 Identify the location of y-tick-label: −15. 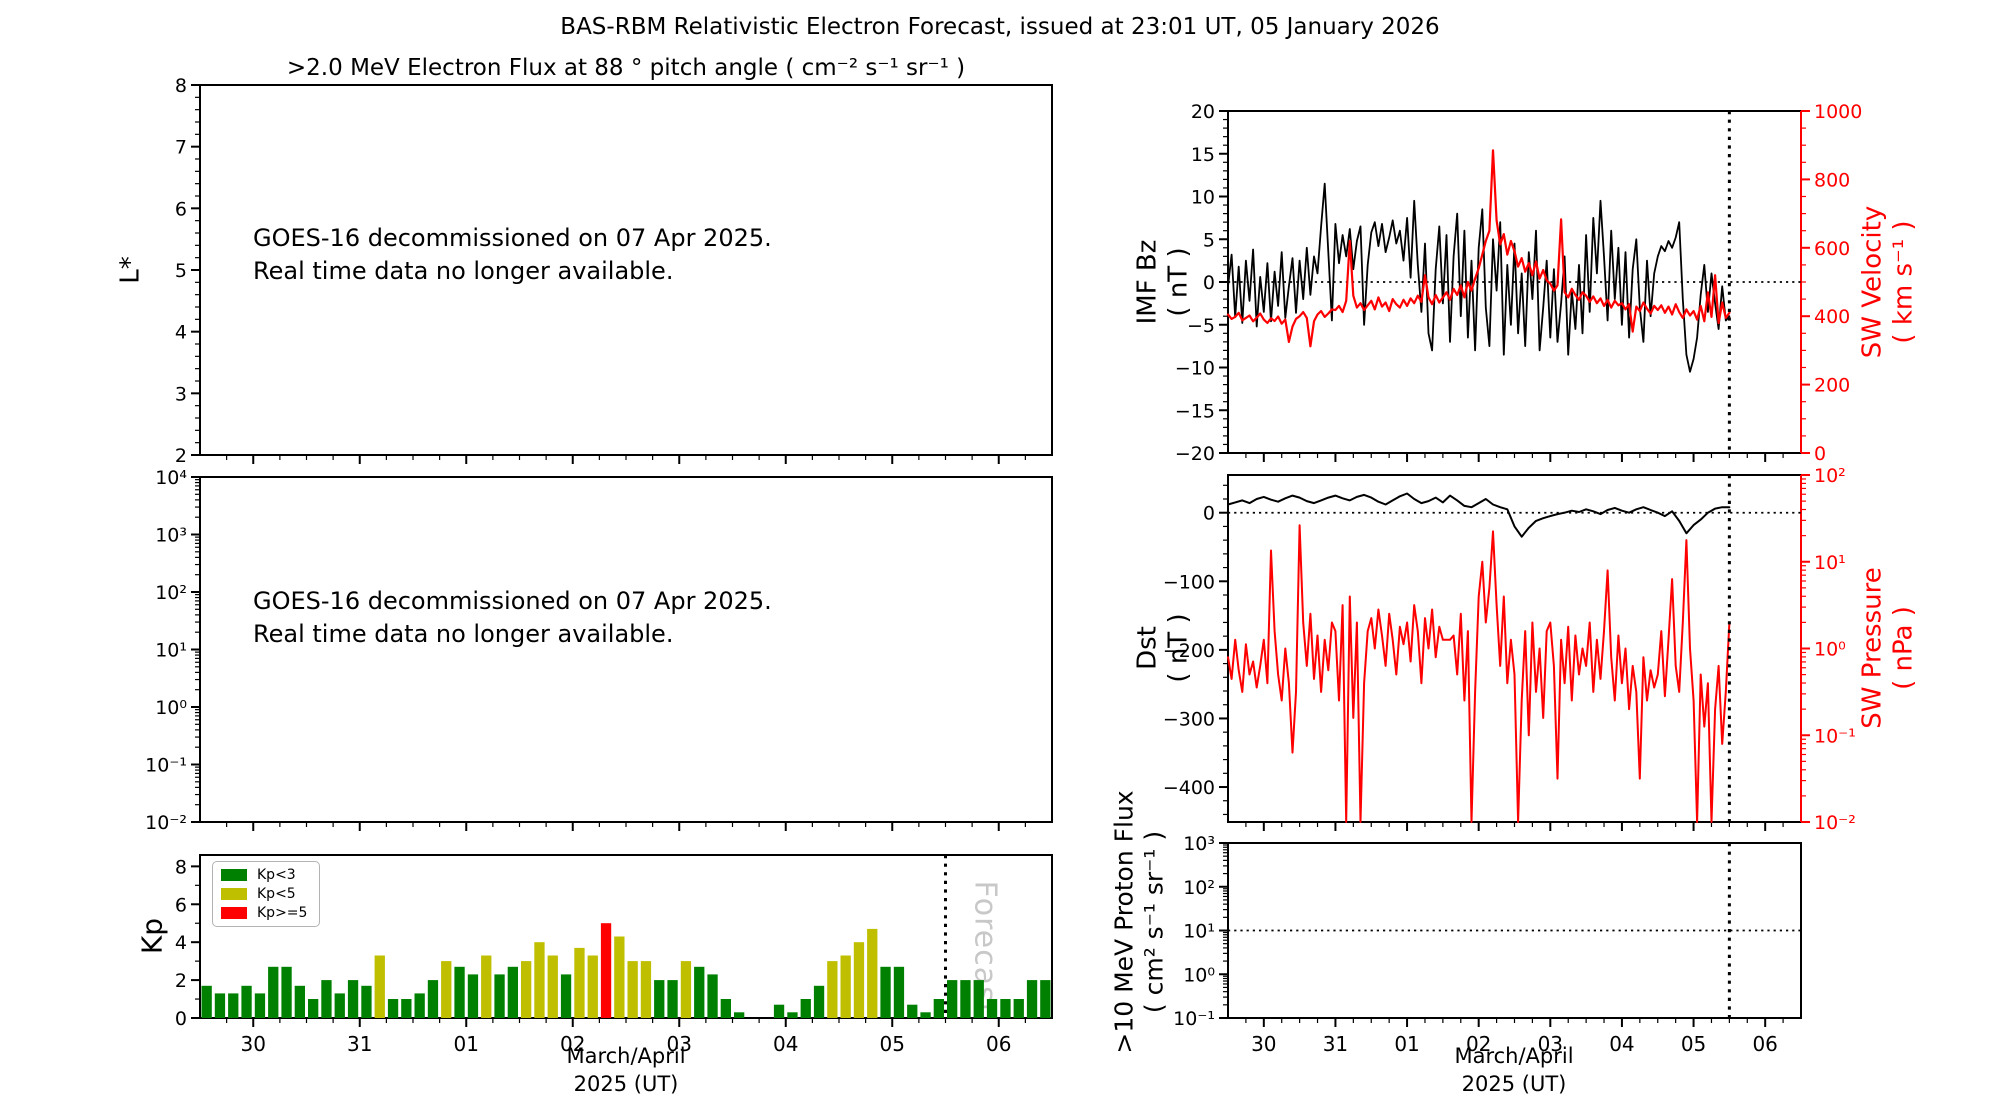
(1195, 411).